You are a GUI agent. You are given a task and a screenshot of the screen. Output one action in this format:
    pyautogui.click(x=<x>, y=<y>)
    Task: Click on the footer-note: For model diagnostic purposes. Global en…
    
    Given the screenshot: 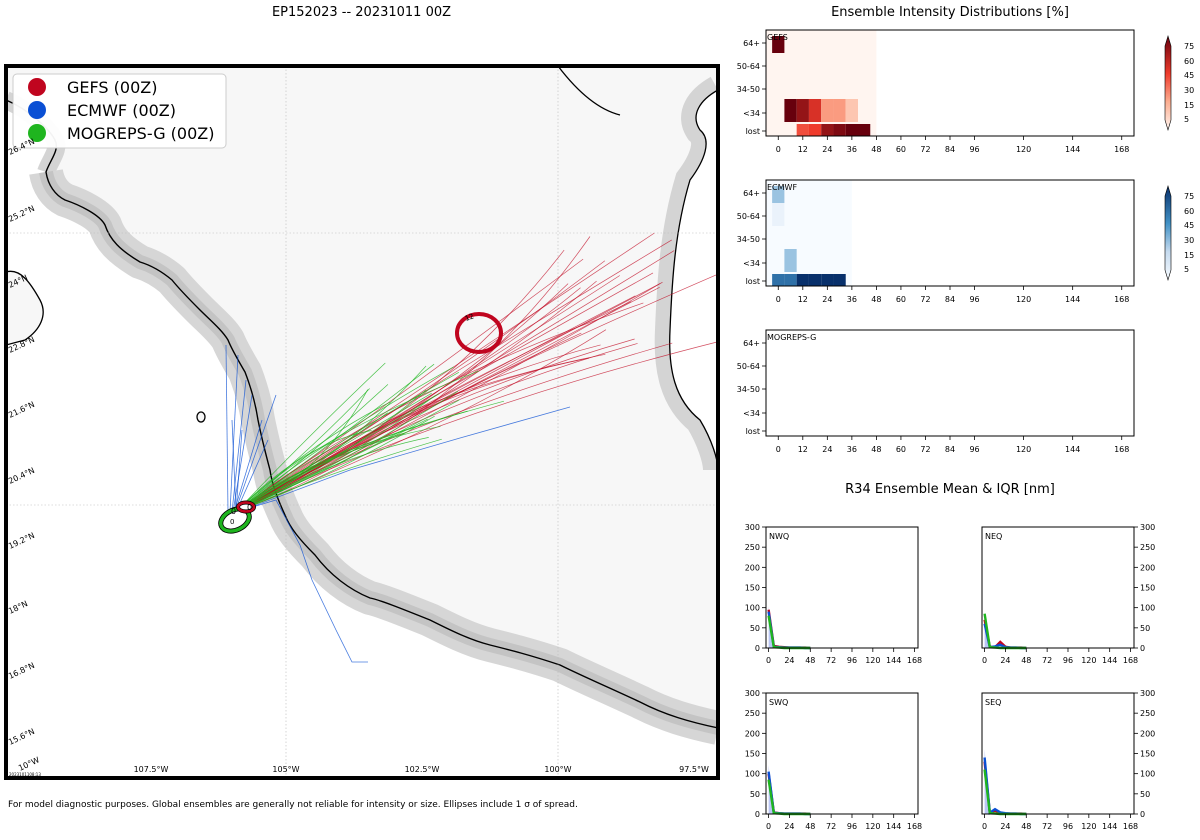 What is the action you would take?
    pyautogui.click(x=293, y=805)
    